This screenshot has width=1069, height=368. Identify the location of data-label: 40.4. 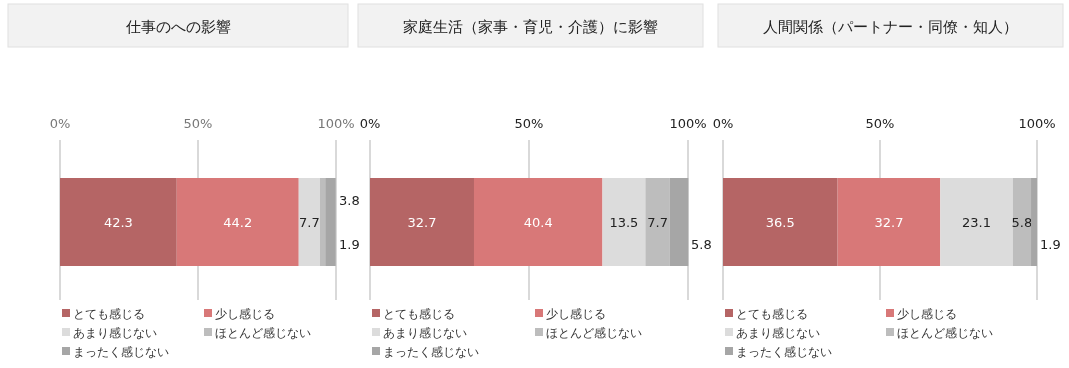
(538, 222).